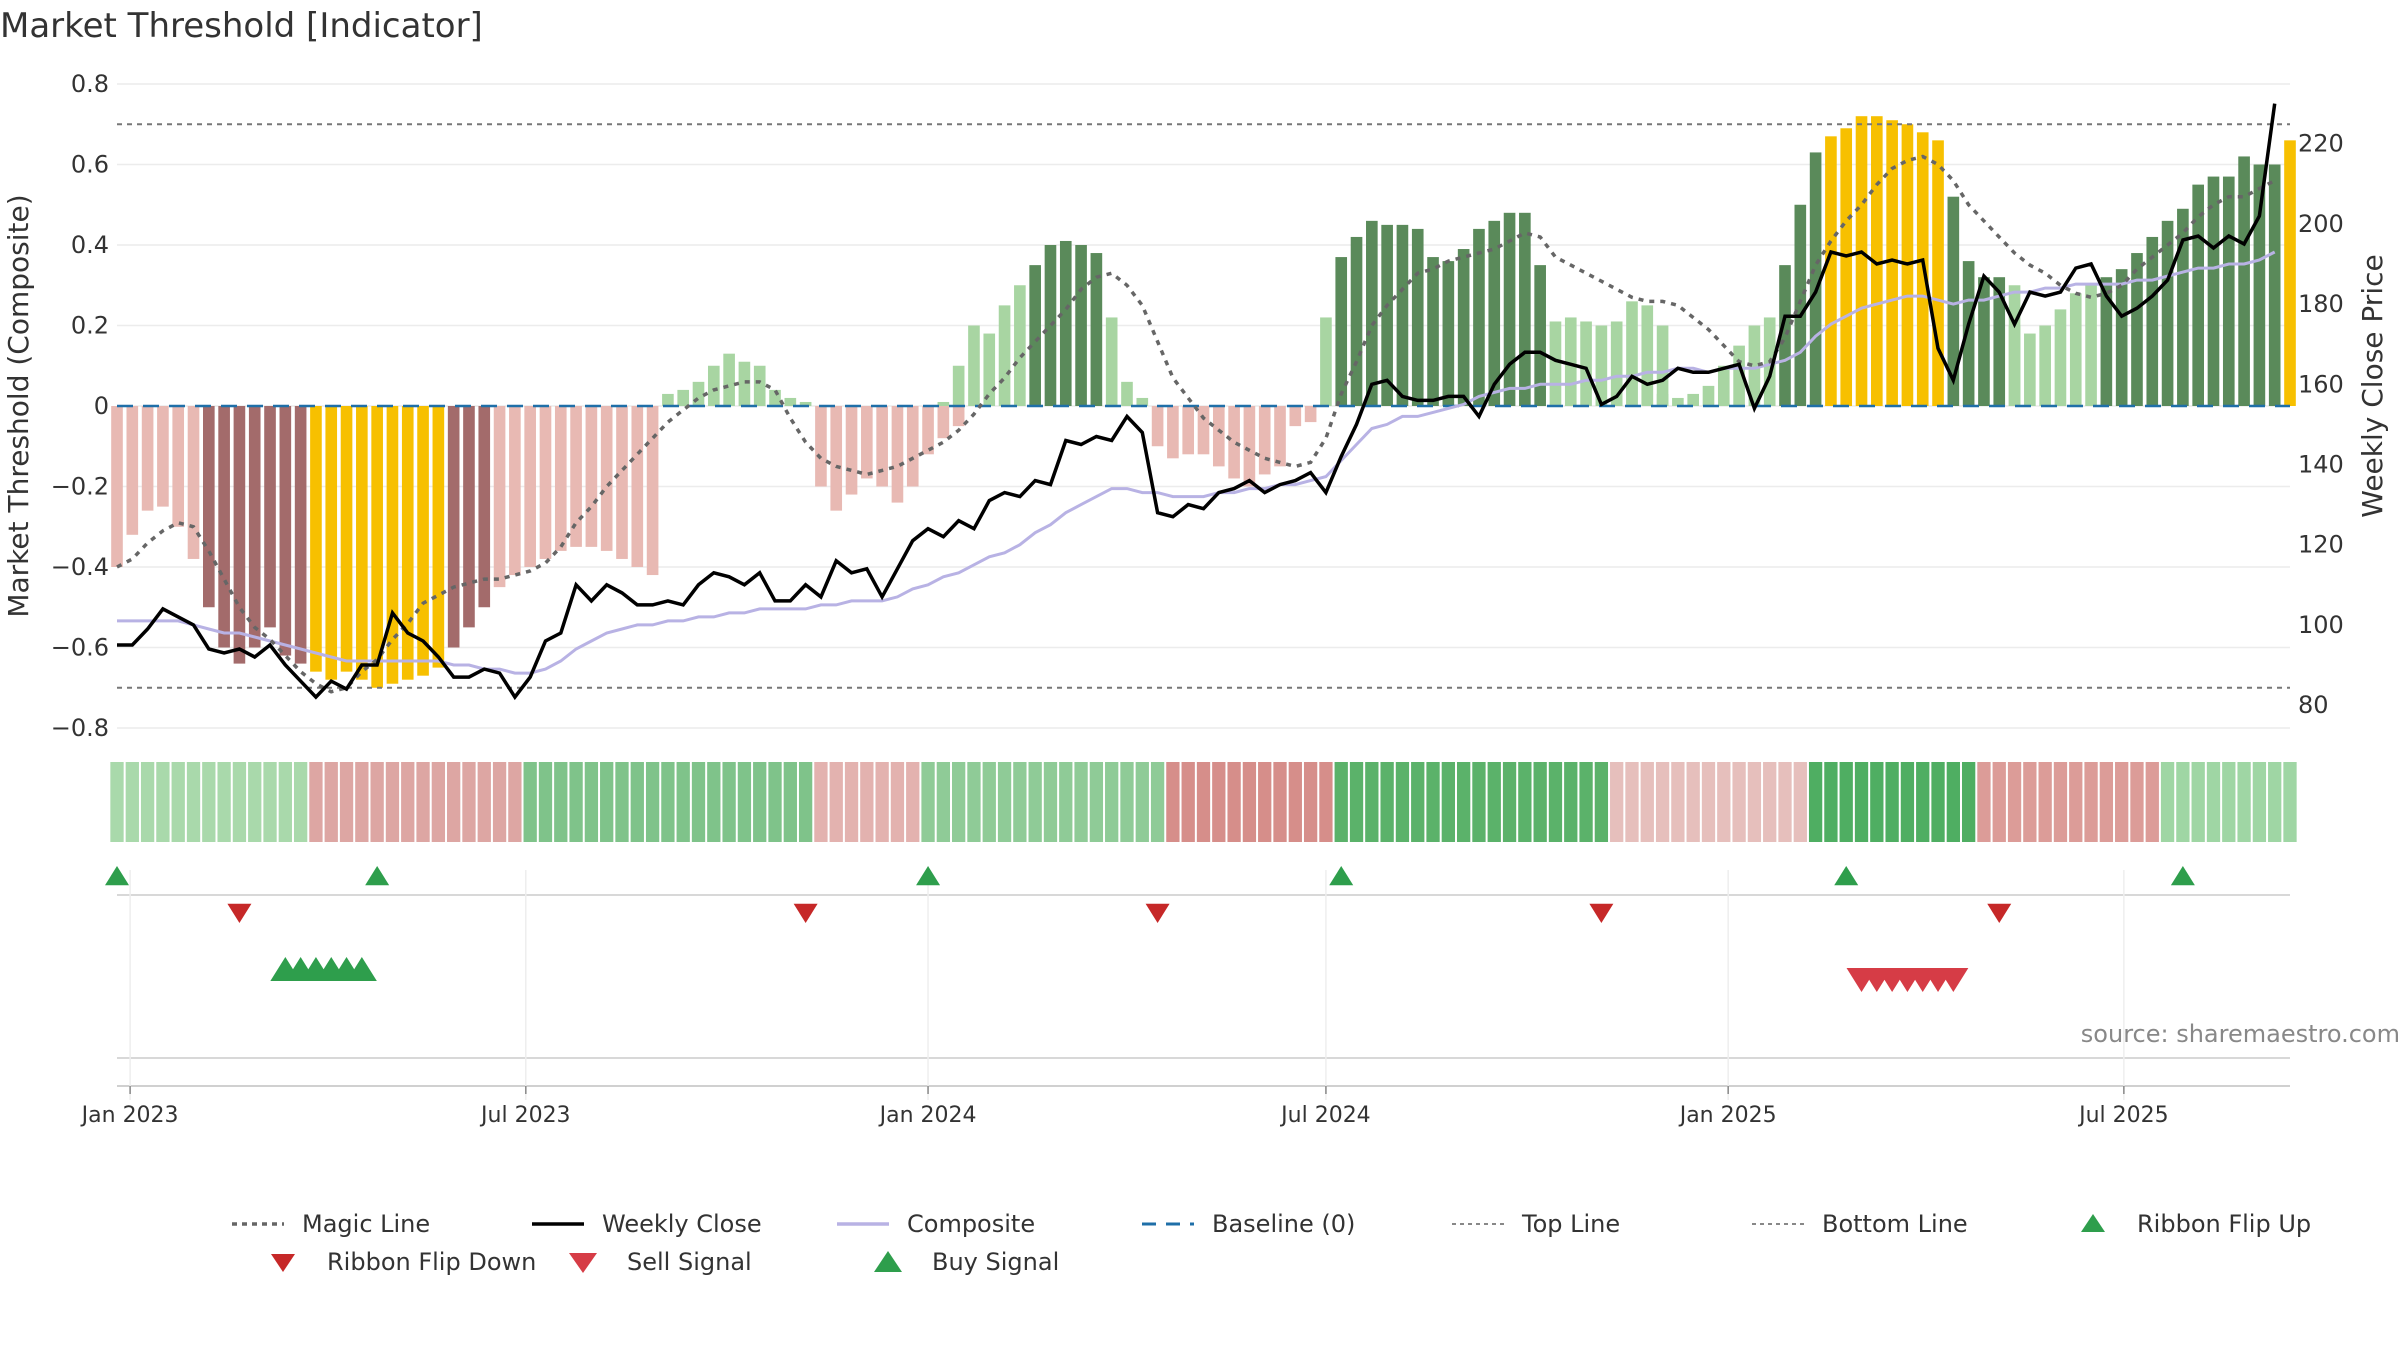 Image resolution: width=2400 pixels, height=1350 pixels. What do you see at coordinates (927, 1115) in the screenshot?
I see `x-tick-label: Jan 2024` at bounding box center [927, 1115].